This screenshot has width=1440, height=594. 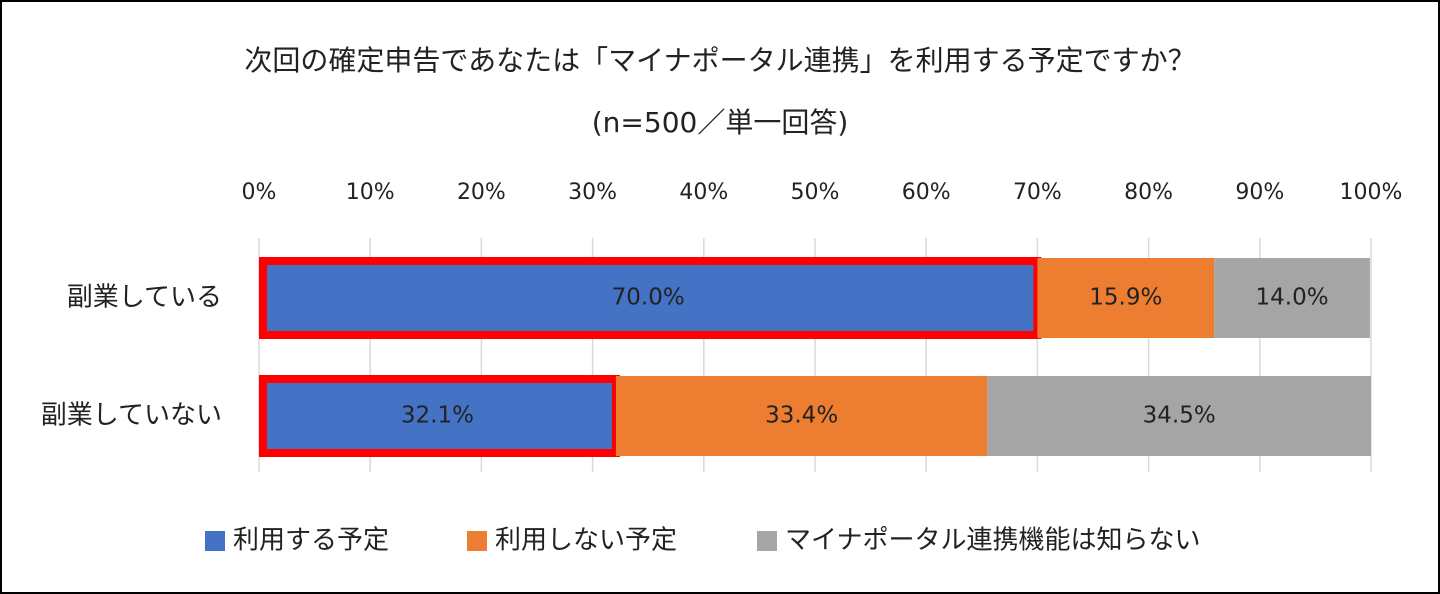 What do you see at coordinates (1259, 192) in the screenshot?
I see `x-tick-label: 90%` at bounding box center [1259, 192].